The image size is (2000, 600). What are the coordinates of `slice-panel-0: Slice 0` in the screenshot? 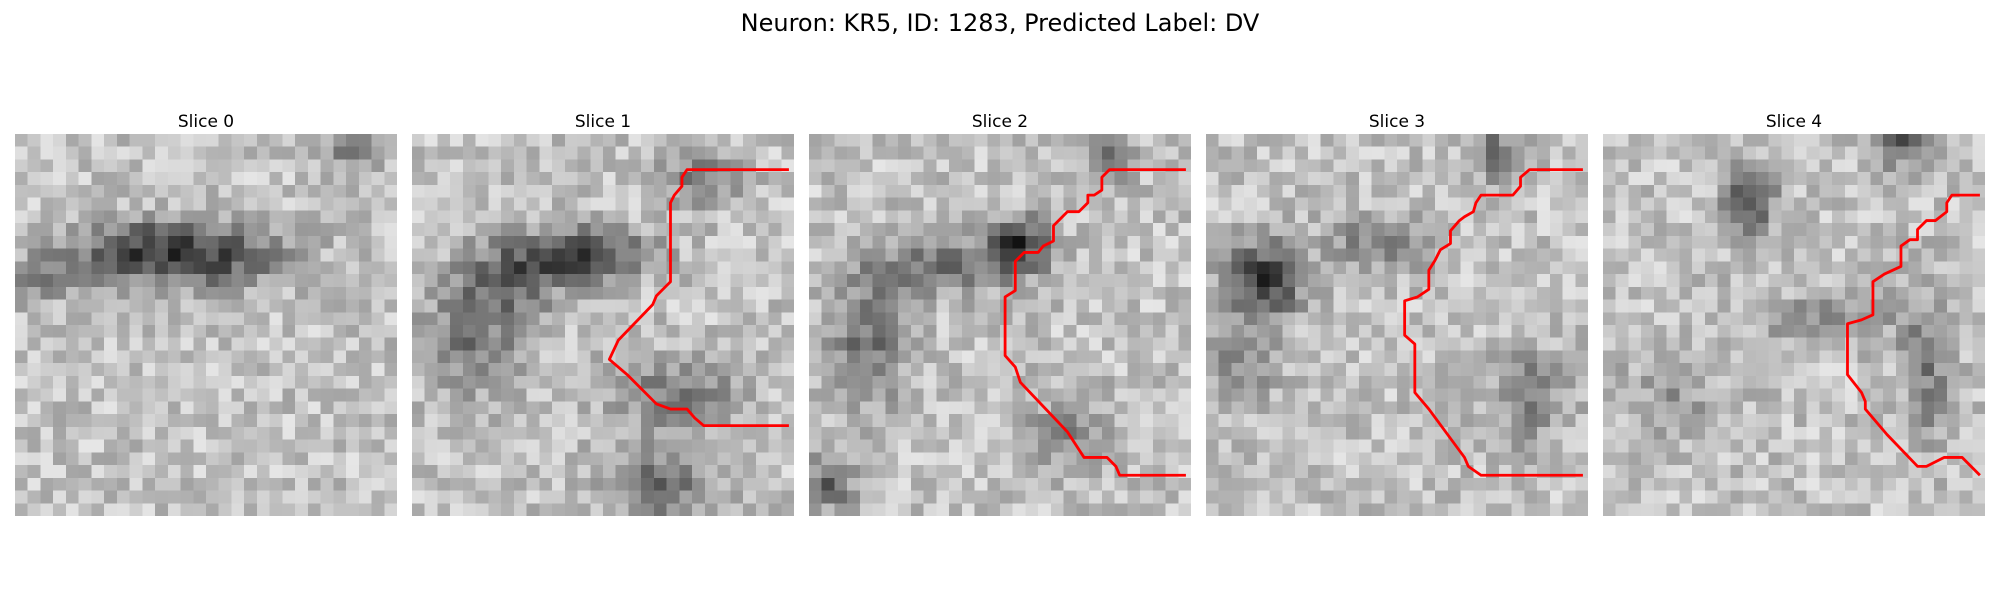 It's located at (206, 312).